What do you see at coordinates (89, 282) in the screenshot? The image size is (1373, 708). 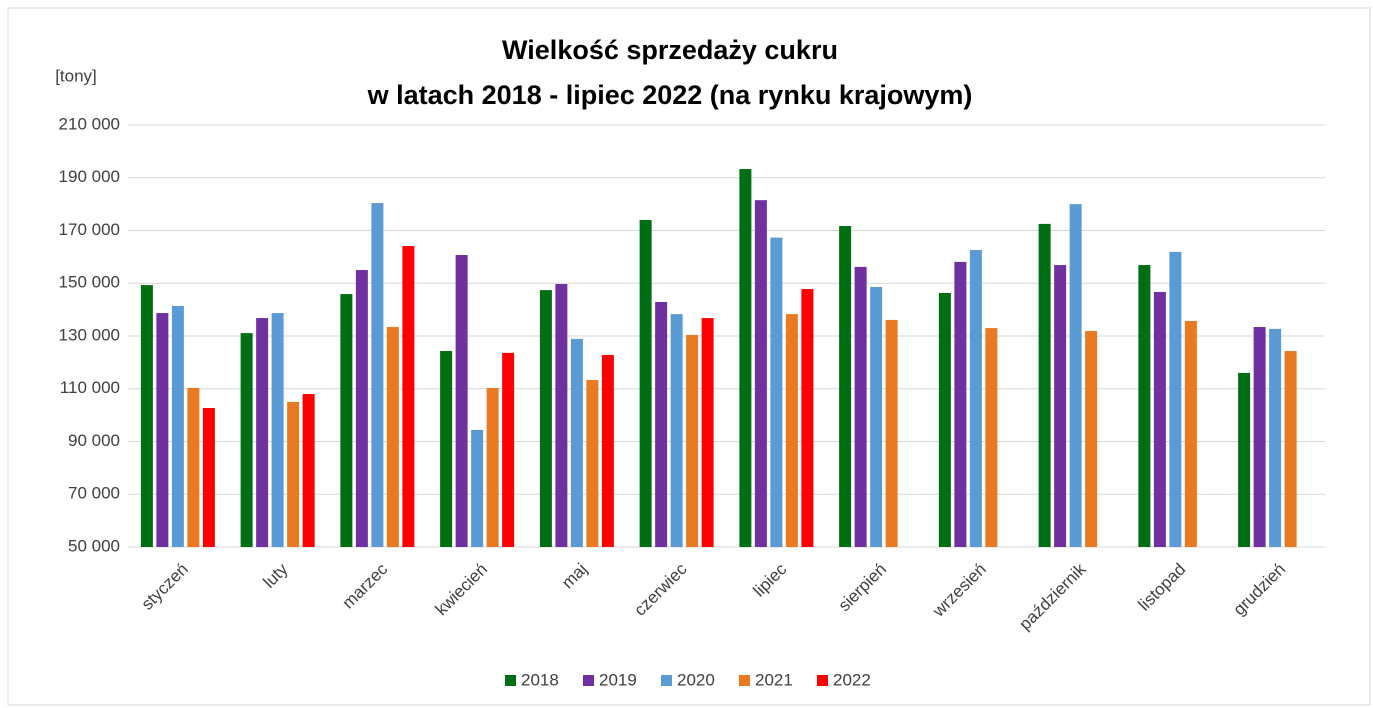 I see `y-tick-label: 150 000` at bounding box center [89, 282].